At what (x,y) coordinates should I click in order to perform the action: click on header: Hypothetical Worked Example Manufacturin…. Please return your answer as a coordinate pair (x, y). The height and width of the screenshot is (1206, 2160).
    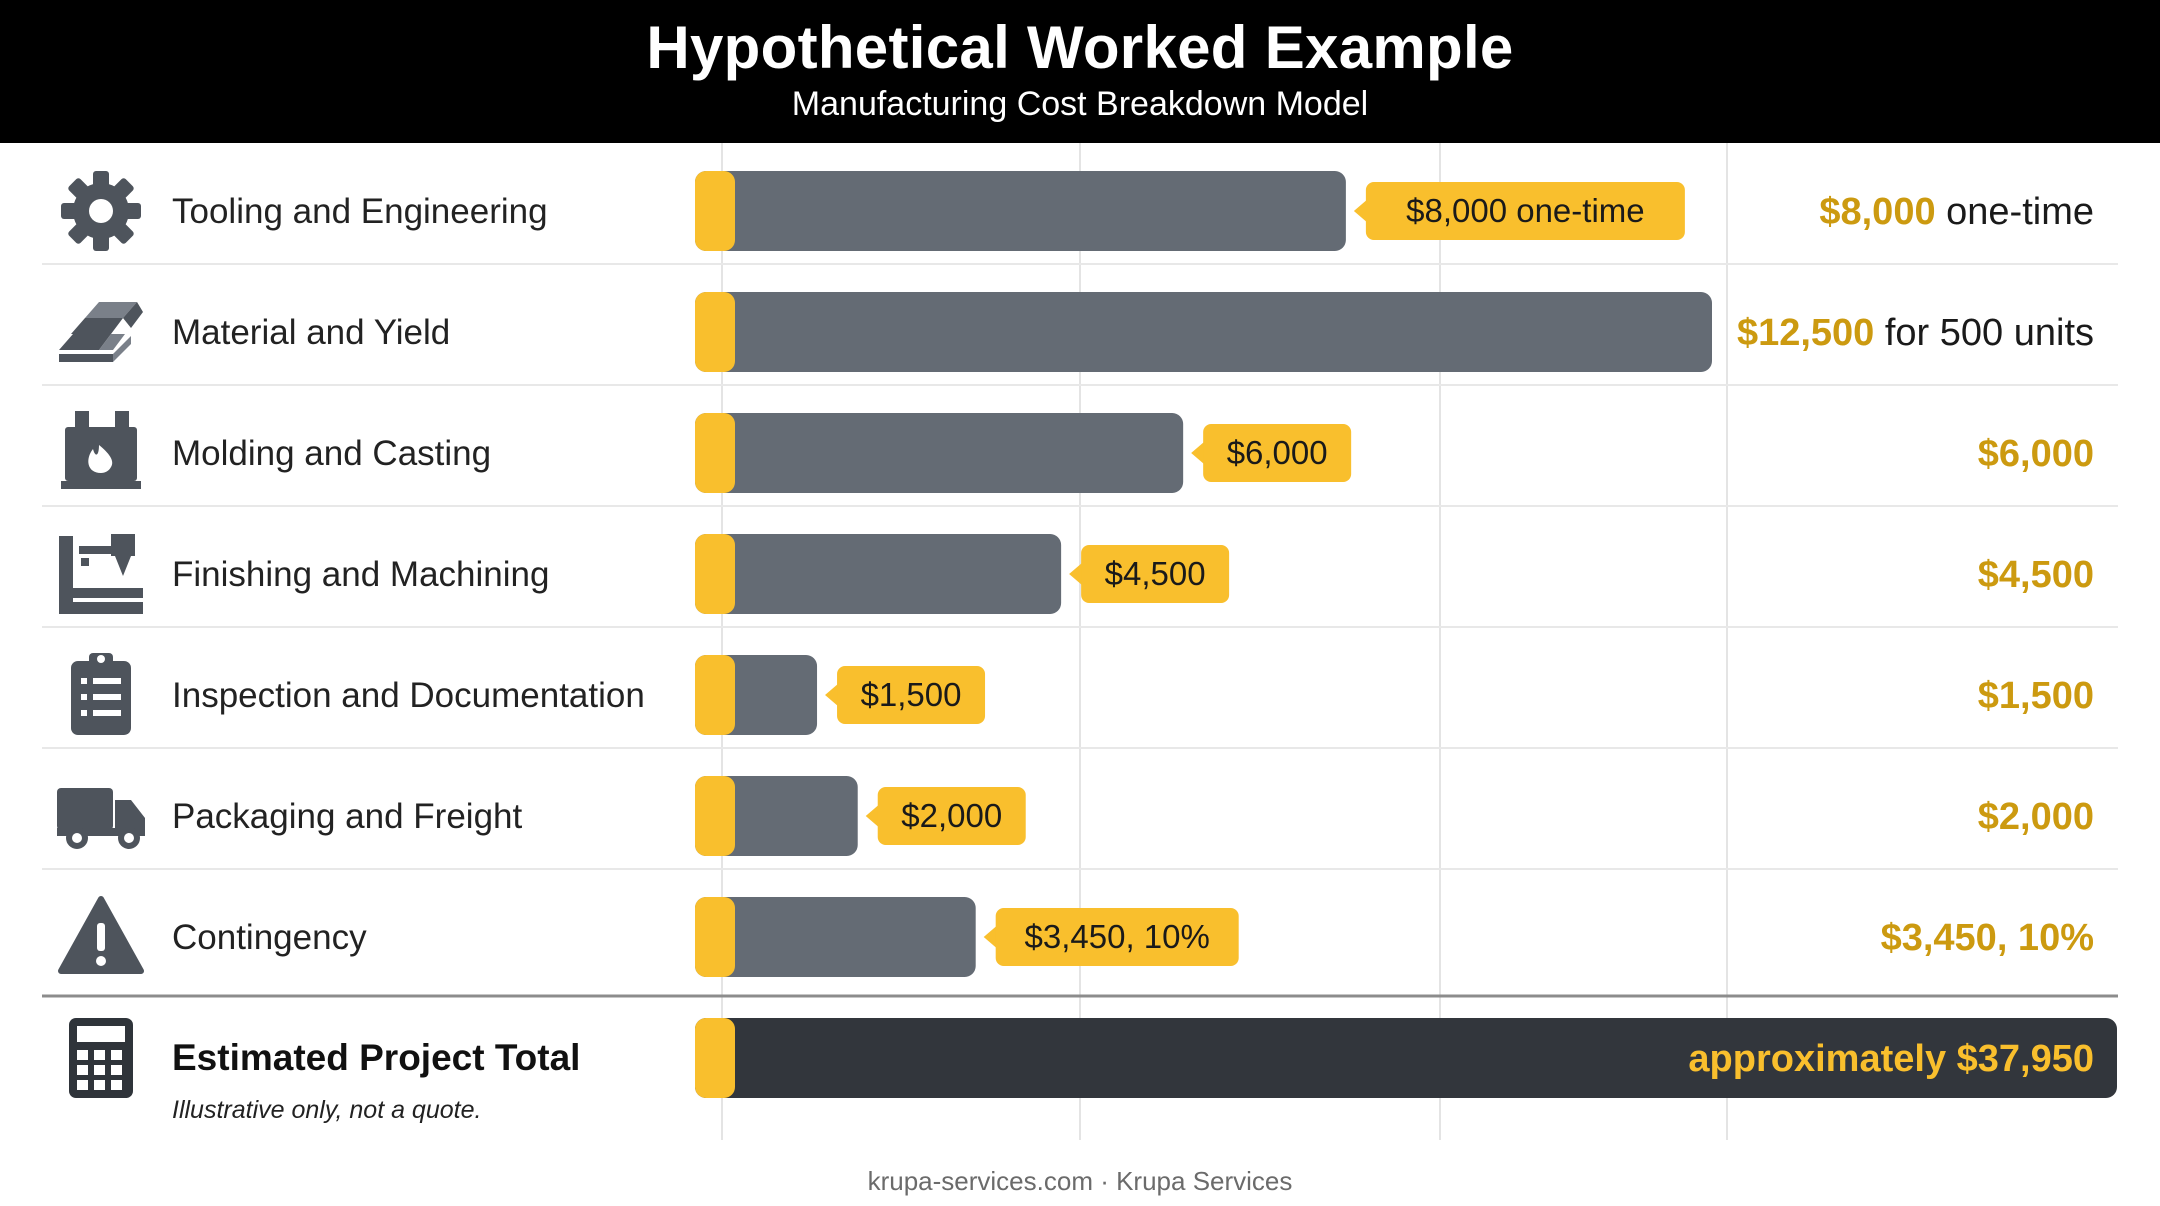
    Looking at the image, I should click on (1080, 71).